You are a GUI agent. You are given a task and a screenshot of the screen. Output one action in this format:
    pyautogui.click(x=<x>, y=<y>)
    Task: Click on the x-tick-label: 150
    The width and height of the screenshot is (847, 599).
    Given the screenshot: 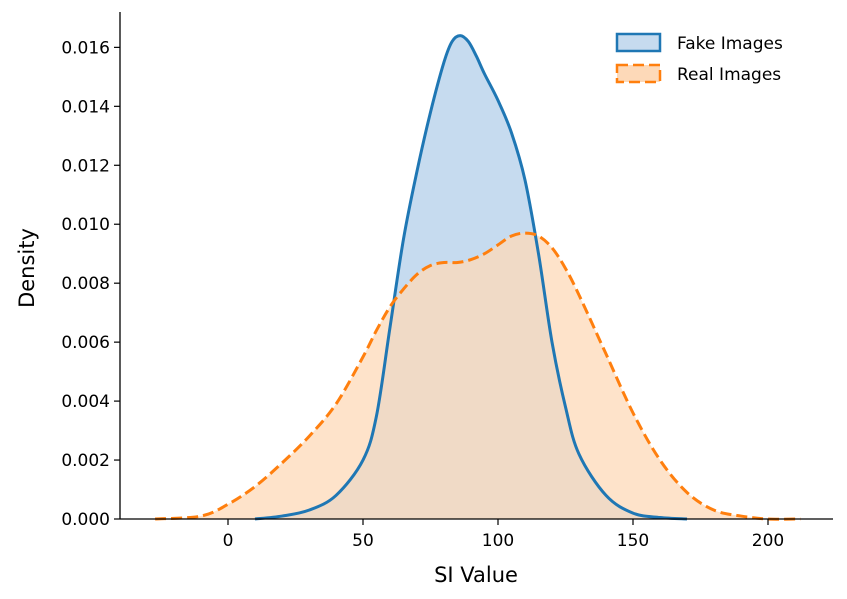 What is the action you would take?
    pyautogui.click(x=633, y=541)
    